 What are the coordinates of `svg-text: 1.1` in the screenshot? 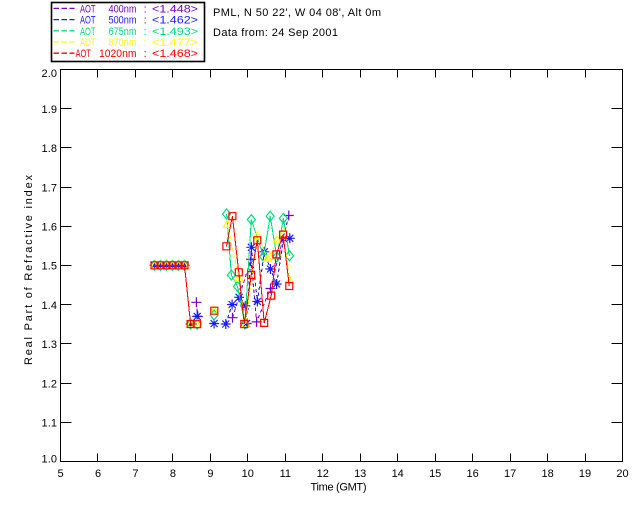 It's located at (50, 424).